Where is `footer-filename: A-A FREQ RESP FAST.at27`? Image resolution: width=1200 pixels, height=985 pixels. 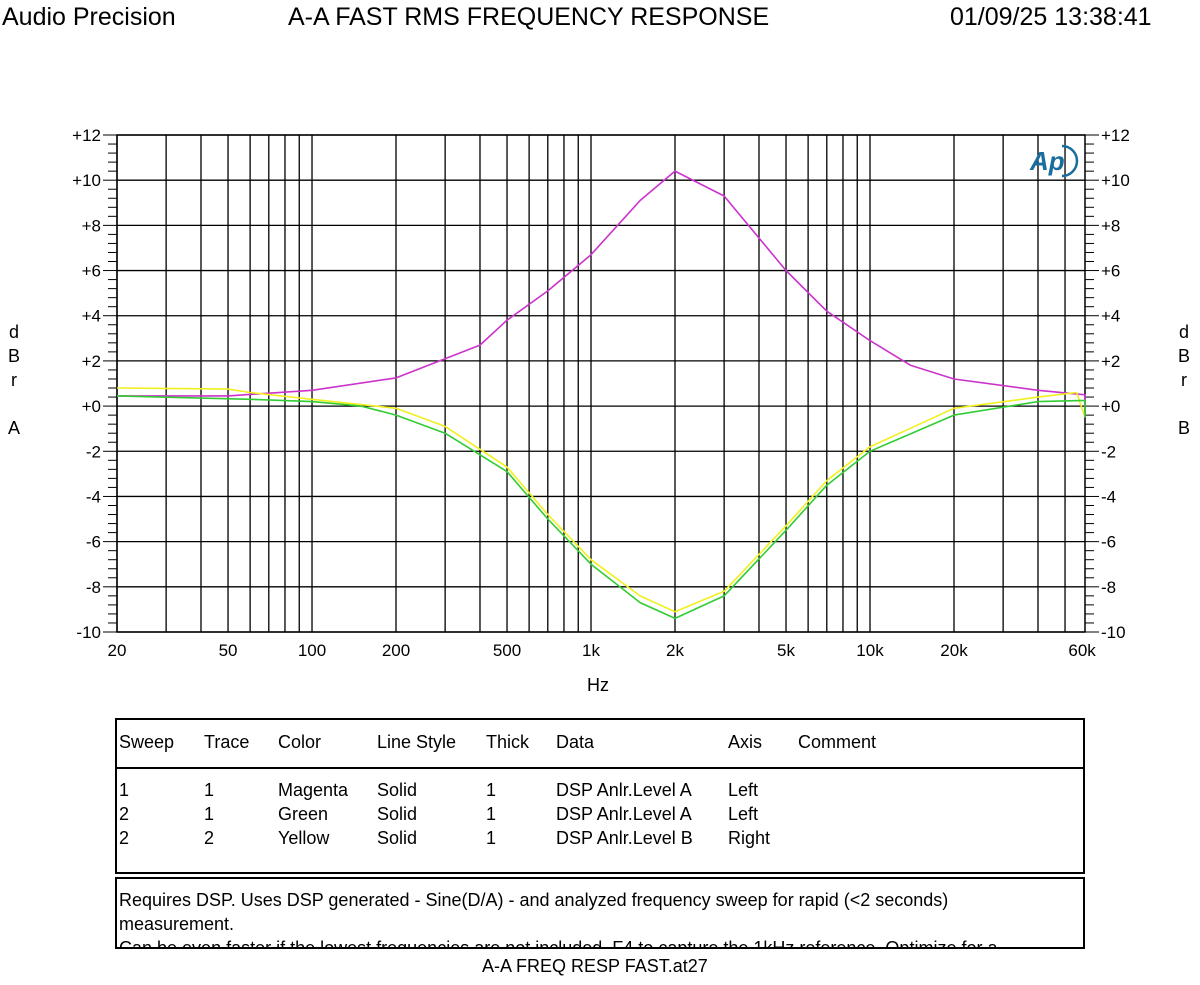
footer-filename: A-A FREQ RESP FAST.at27 is located at coordinates (595, 966).